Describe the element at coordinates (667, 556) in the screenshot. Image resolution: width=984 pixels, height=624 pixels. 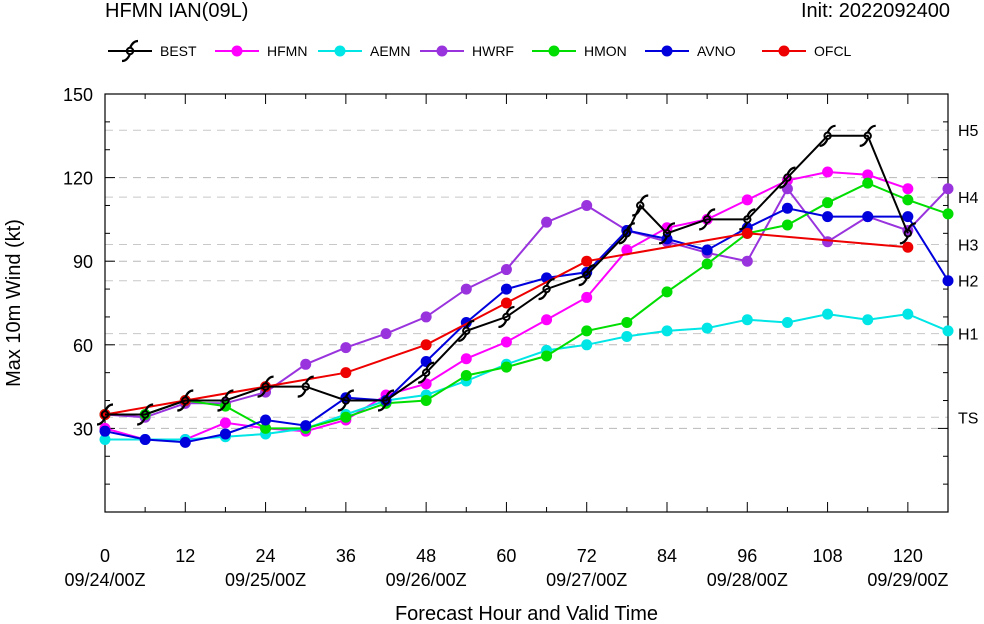
I see `x-tick-label: 84` at that location.